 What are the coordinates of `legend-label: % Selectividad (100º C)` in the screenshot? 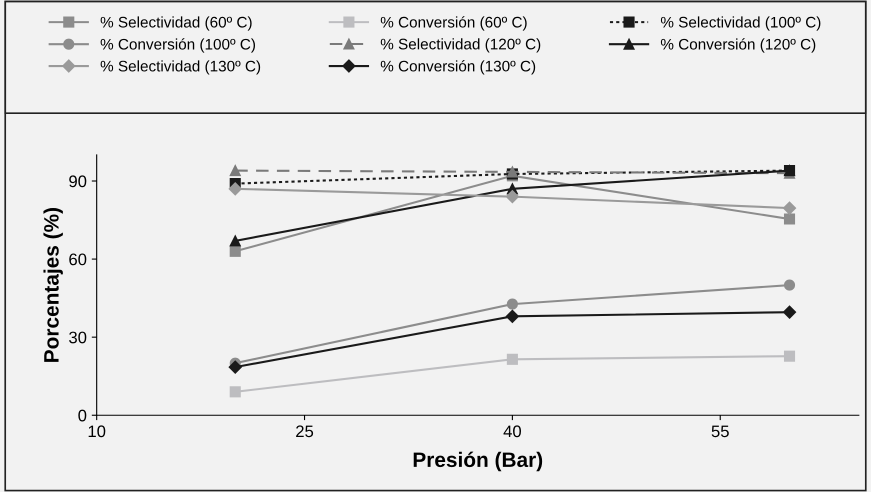 It's located at (740, 23).